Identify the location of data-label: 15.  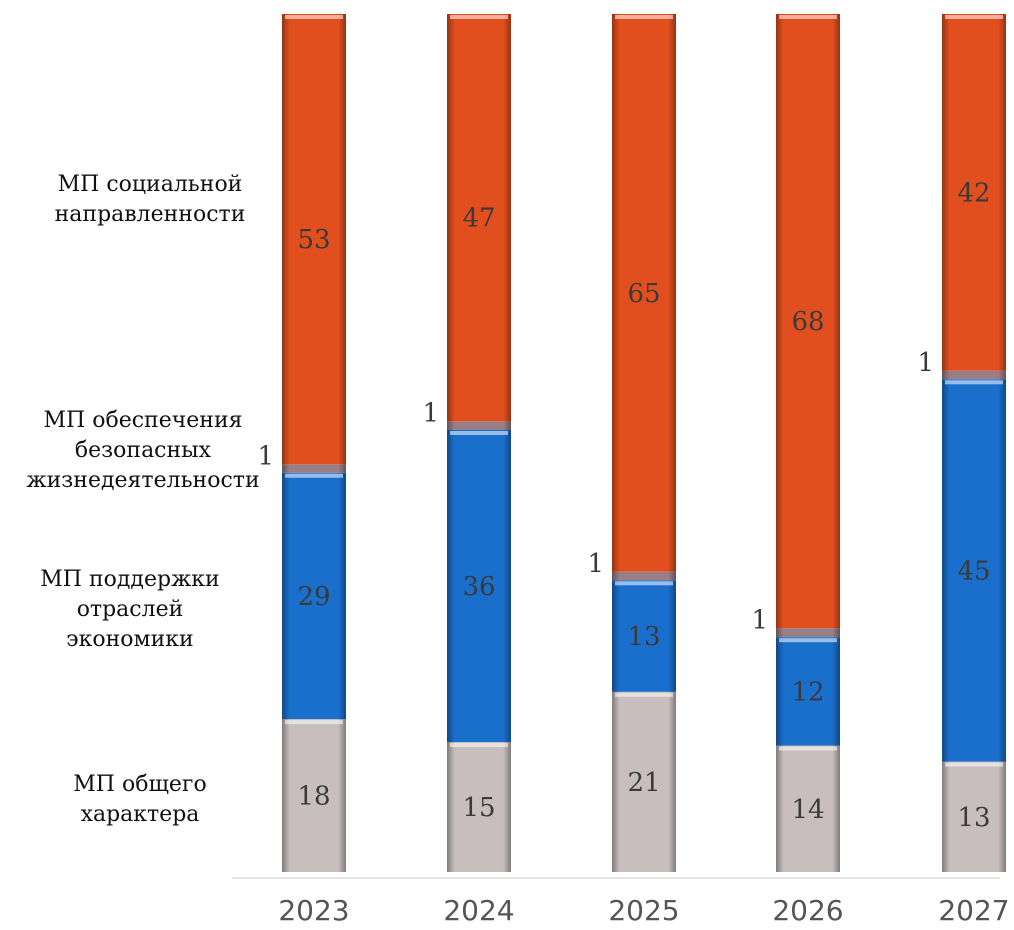
(478, 808).